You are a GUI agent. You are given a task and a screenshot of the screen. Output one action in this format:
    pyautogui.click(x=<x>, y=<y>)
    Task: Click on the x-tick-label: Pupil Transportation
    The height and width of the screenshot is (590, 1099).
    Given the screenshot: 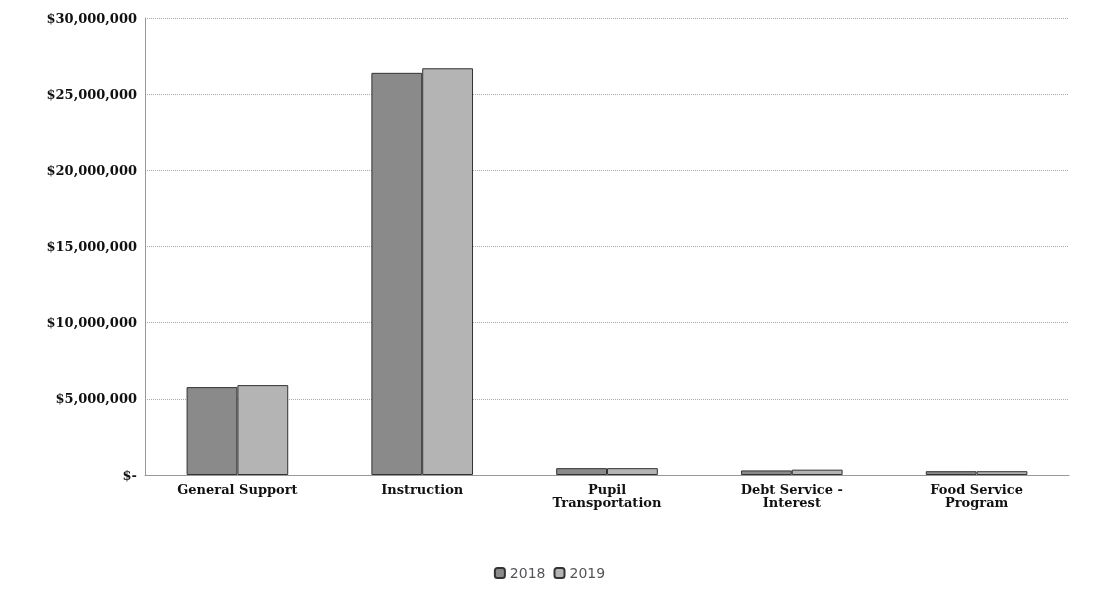 What is the action you would take?
    pyautogui.click(x=607, y=496)
    